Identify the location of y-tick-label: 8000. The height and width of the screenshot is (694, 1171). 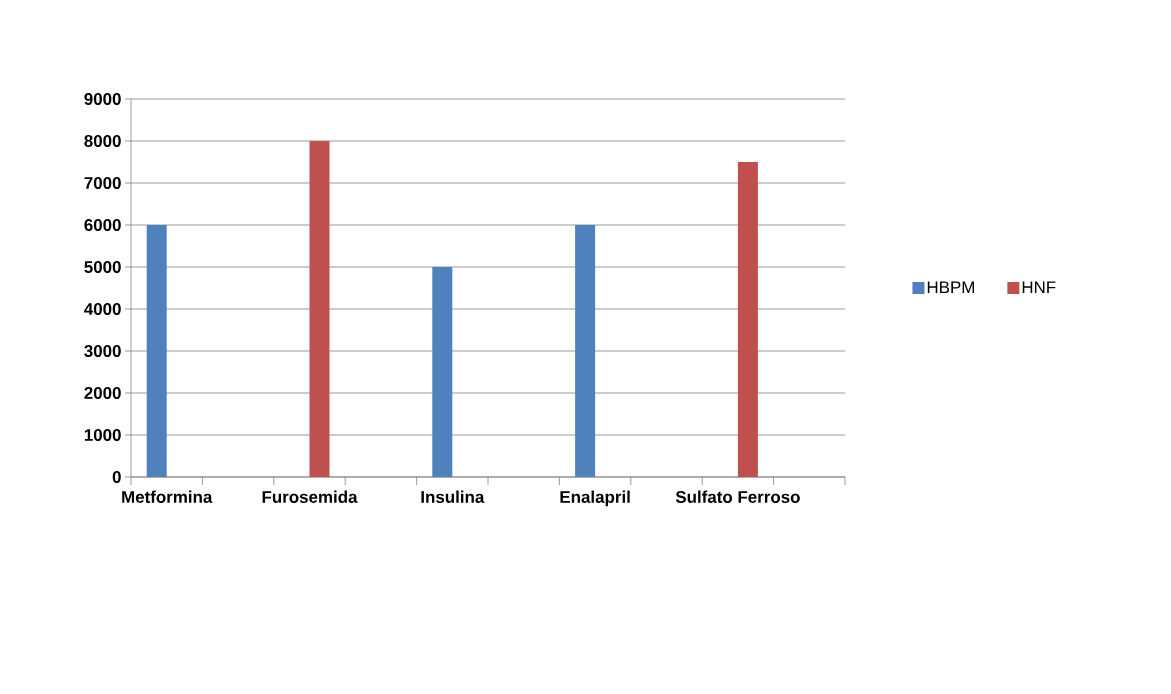
(102, 141).